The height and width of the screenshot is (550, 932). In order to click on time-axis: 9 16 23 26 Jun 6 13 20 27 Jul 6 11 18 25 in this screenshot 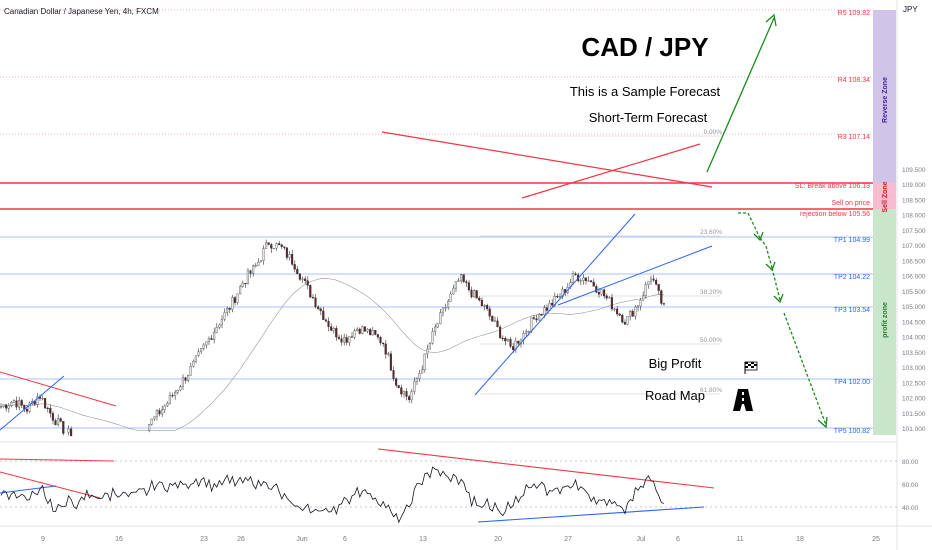, I will do `click(460, 539)`.